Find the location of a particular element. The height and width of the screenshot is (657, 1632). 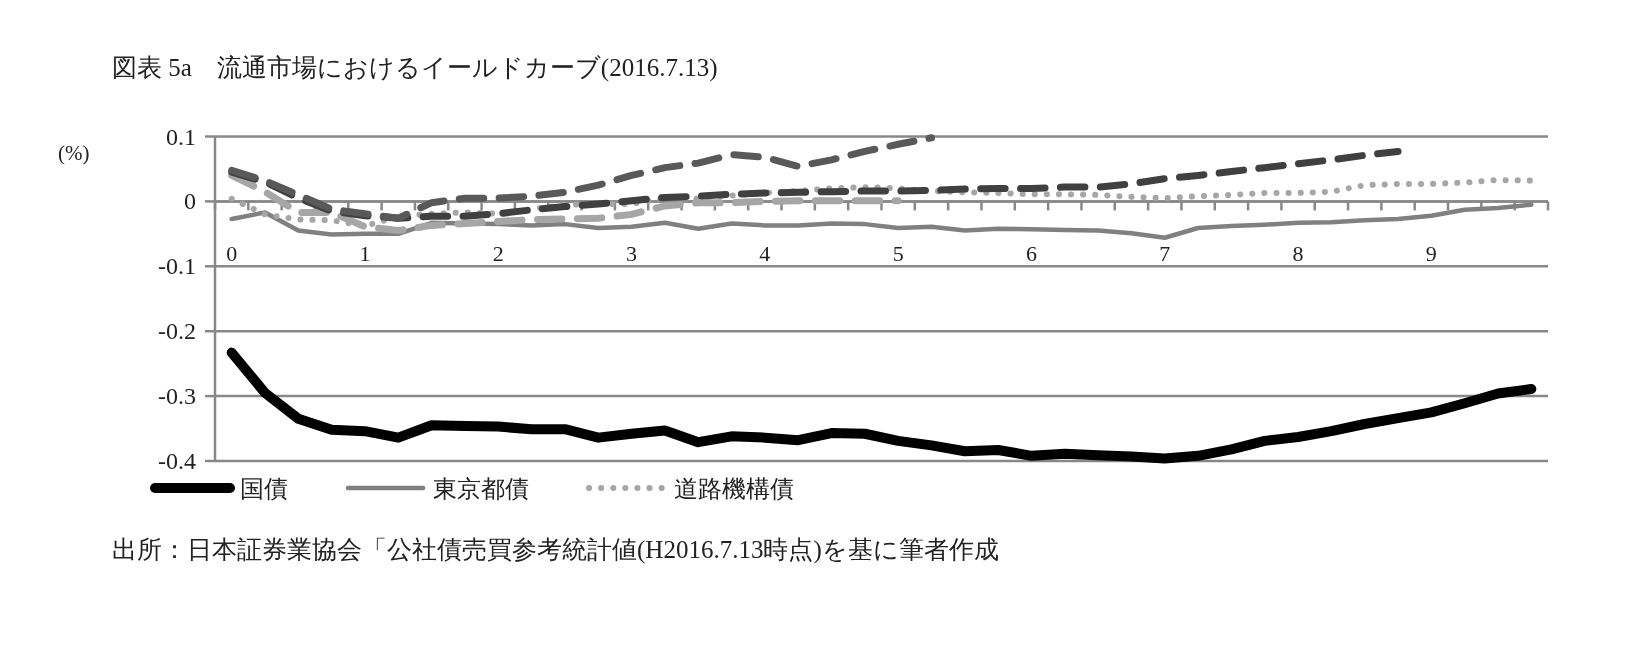

x-tick-label: 5 is located at coordinates (898, 254).